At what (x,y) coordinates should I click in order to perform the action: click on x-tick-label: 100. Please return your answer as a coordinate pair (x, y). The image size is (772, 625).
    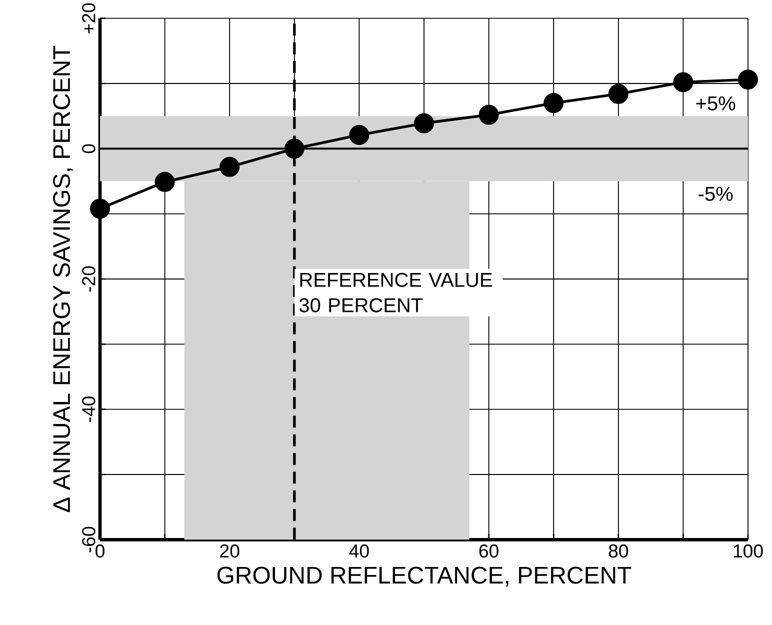
    Looking at the image, I should click on (748, 551).